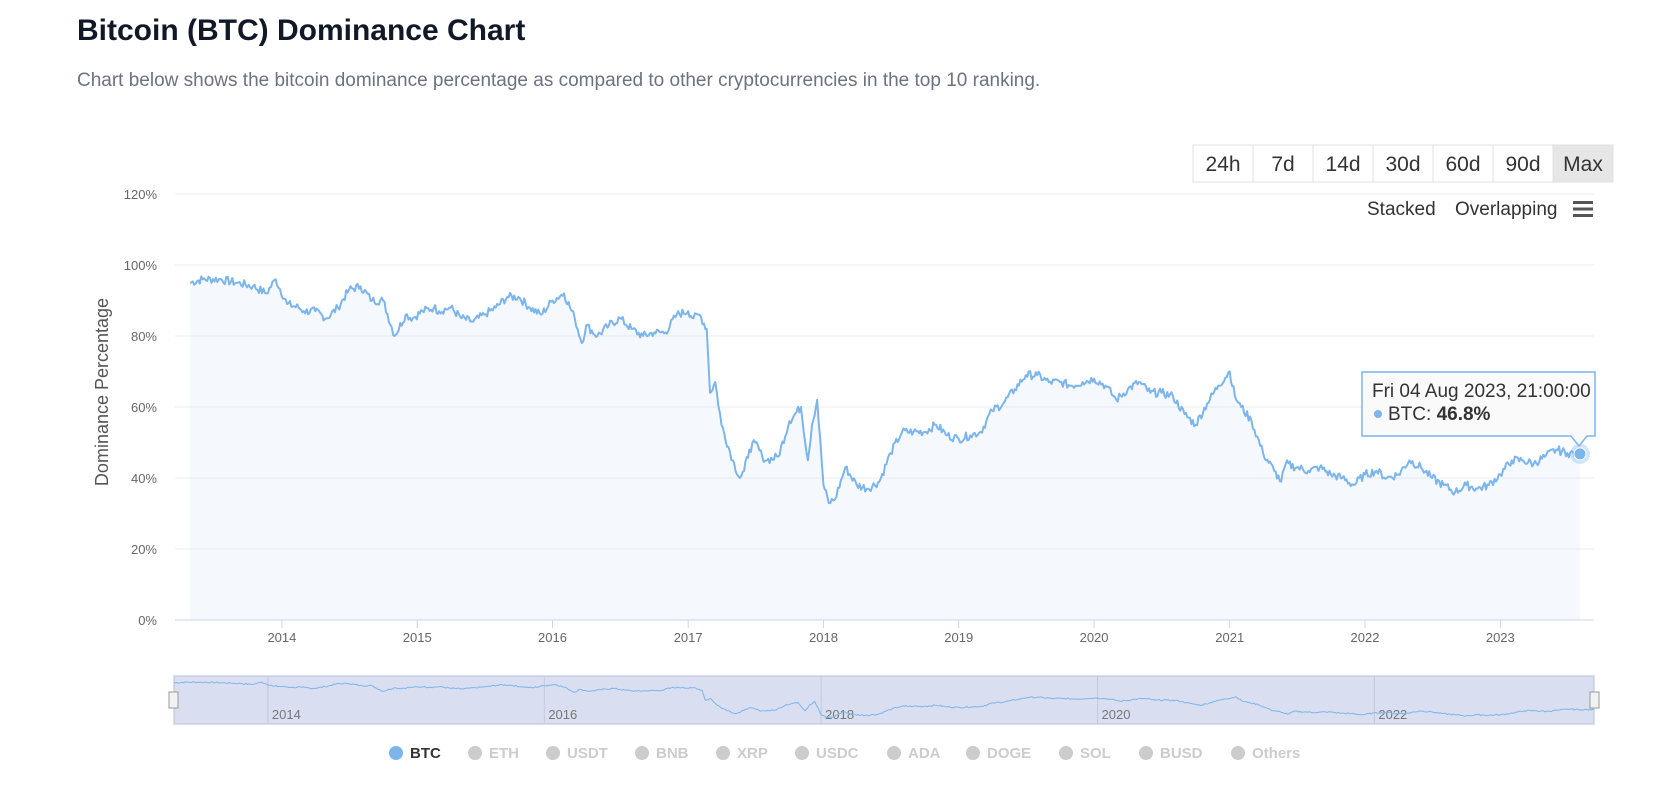  What do you see at coordinates (301, 30) in the screenshot?
I see `page-title: Bitcoin (BTC) Dominance Chart` at bounding box center [301, 30].